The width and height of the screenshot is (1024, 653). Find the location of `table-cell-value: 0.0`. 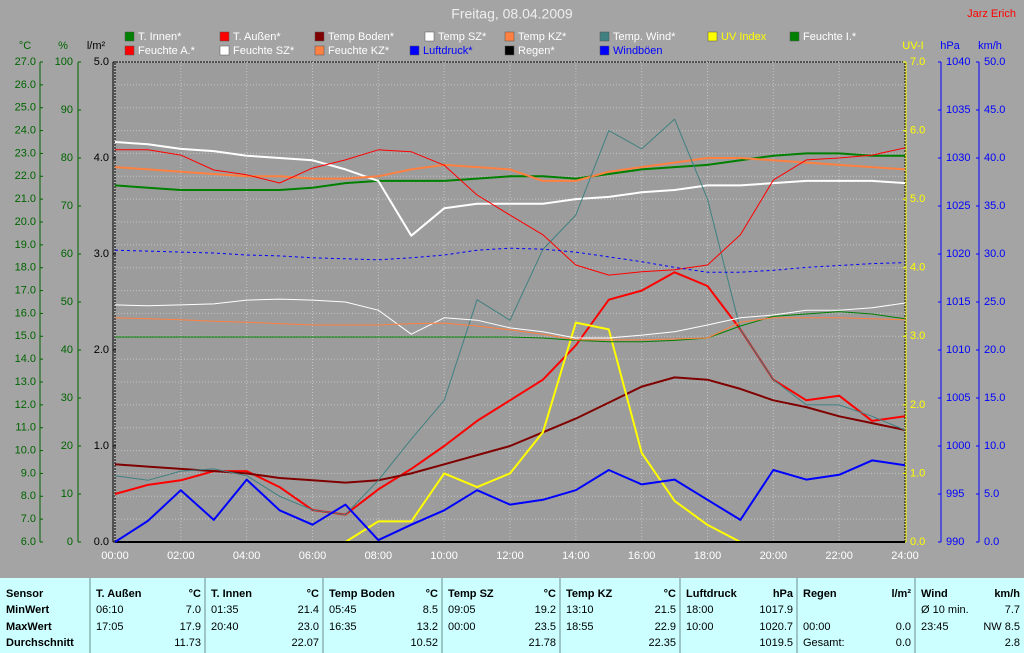

table-cell-value: 0.0 is located at coordinates (903, 627).